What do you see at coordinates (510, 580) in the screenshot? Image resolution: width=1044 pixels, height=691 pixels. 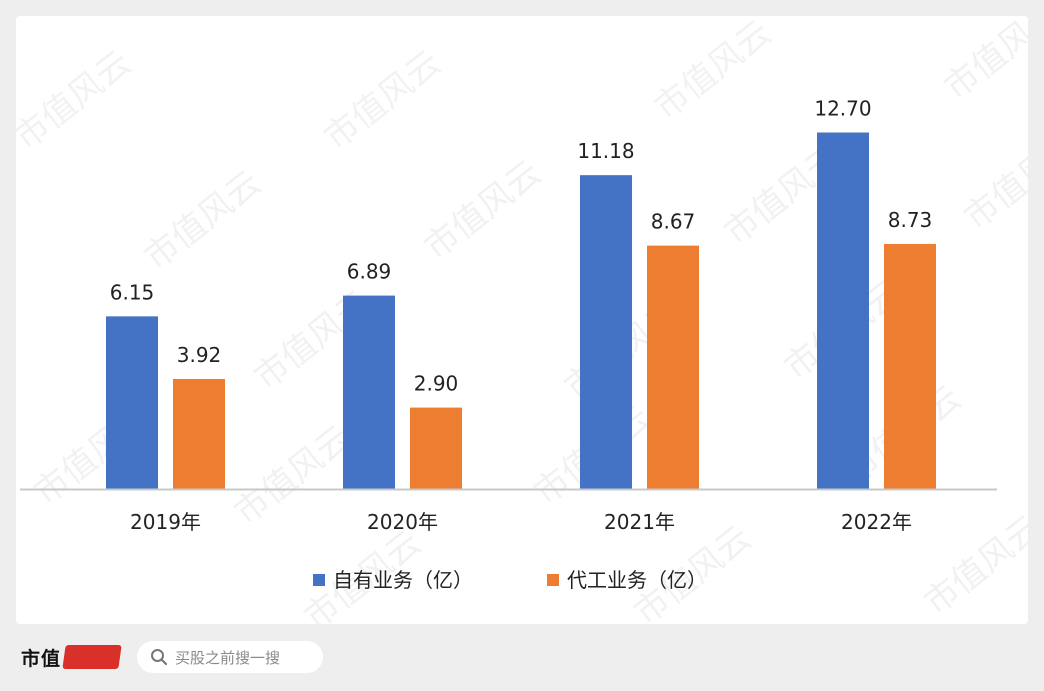 I see `legend: 自有业务（亿） 代工业务（亿）` at bounding box center [510, 580].